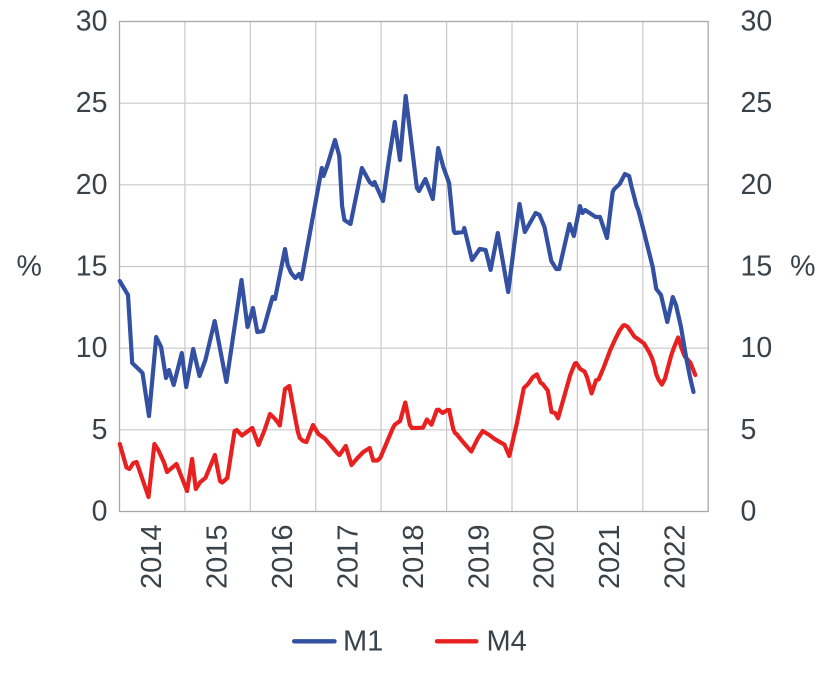 The image size is (828, 686). Describe the element at coordinates (348, 557) in the screenshot. I see `svg-text: 2017` at that location.